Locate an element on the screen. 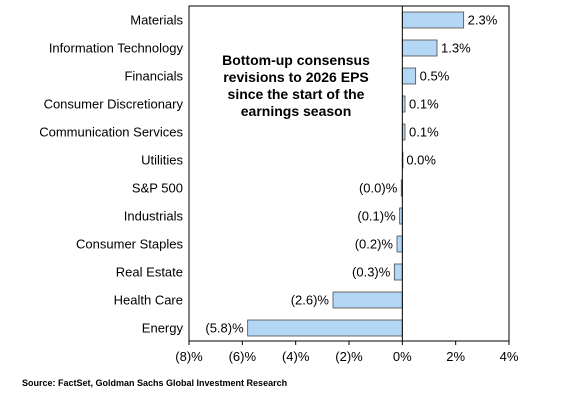 This screenshot has width=580, height=400. data-label: (0.2)% is located at coordinates (374, 244).